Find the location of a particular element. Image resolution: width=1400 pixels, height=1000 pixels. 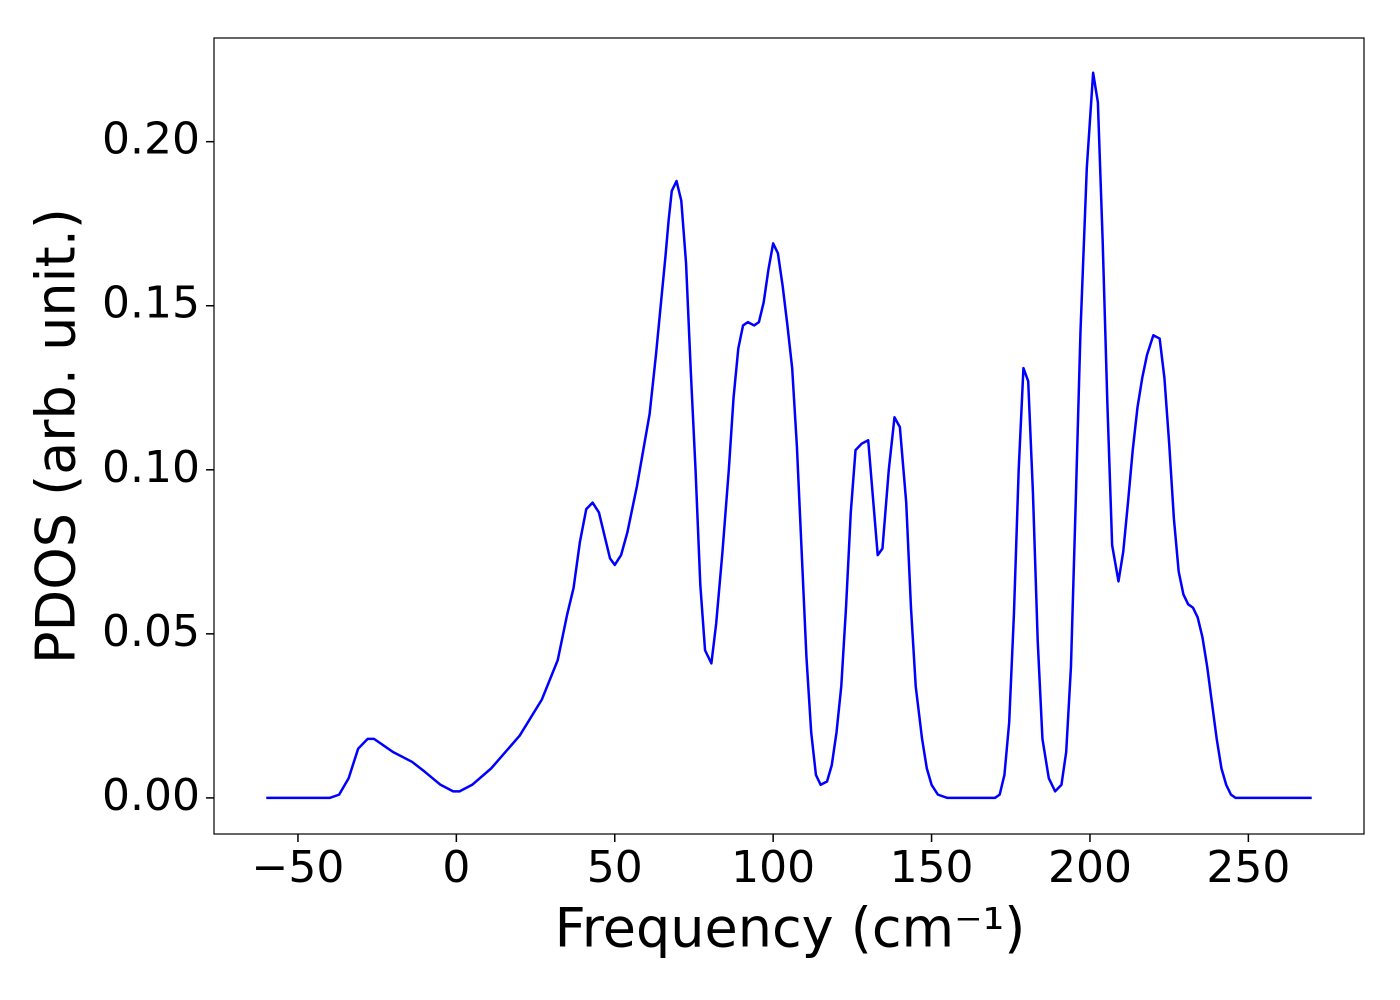

x-tick-label: 200 is located at coordinates (1090, 867).